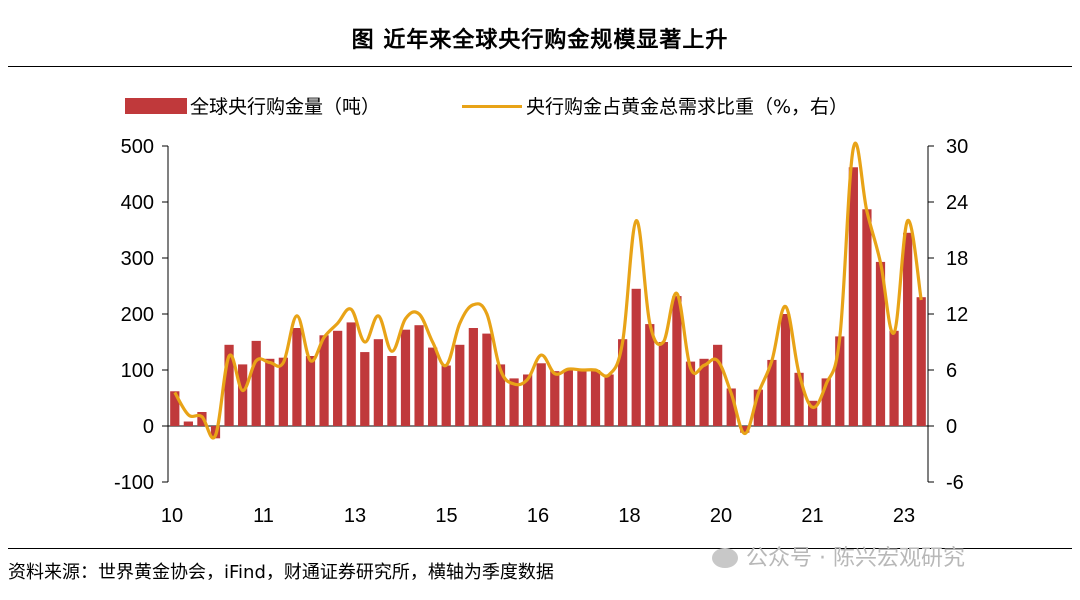  What do you see at coordinates (904, 516) in the screenshot?
I see `x-tick-label: 23` at bounding box center [904, 516].